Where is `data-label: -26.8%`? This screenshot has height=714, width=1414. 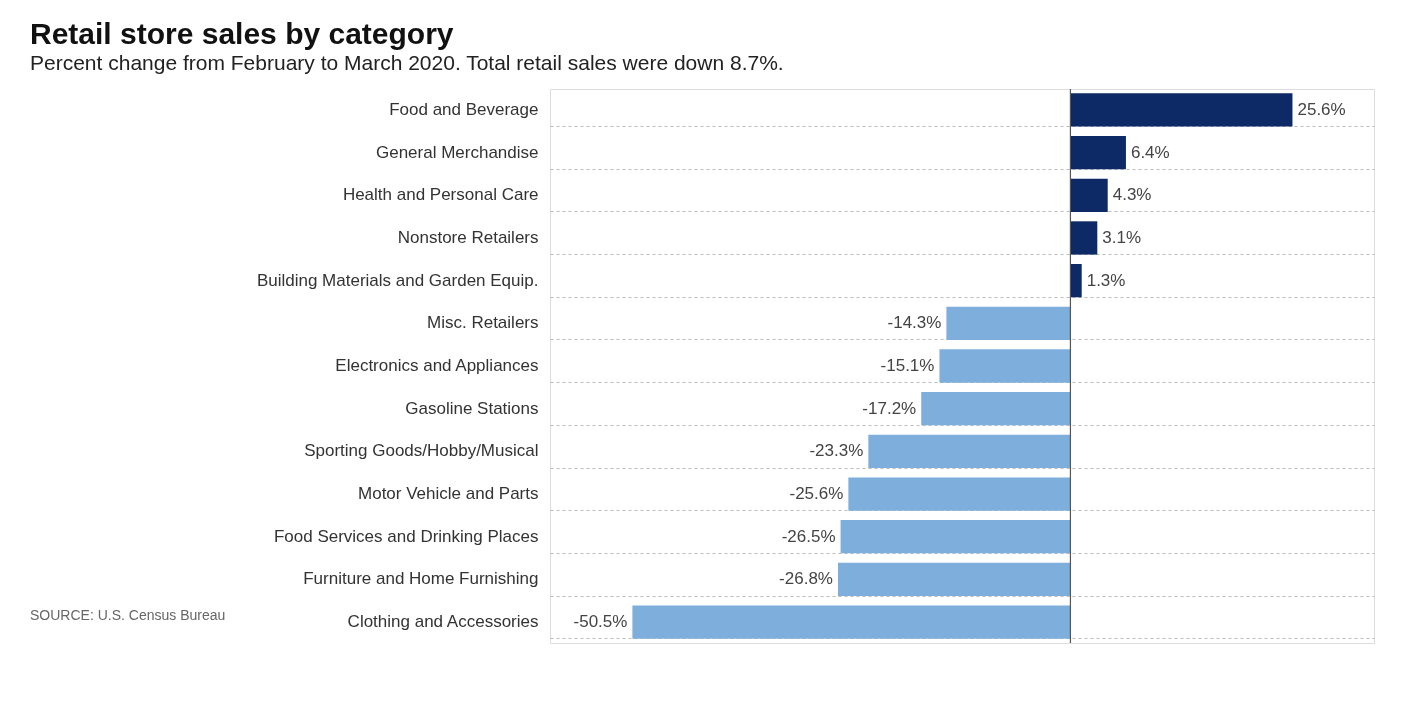
data-label: -26.8% is located at coordinates (806, 579).